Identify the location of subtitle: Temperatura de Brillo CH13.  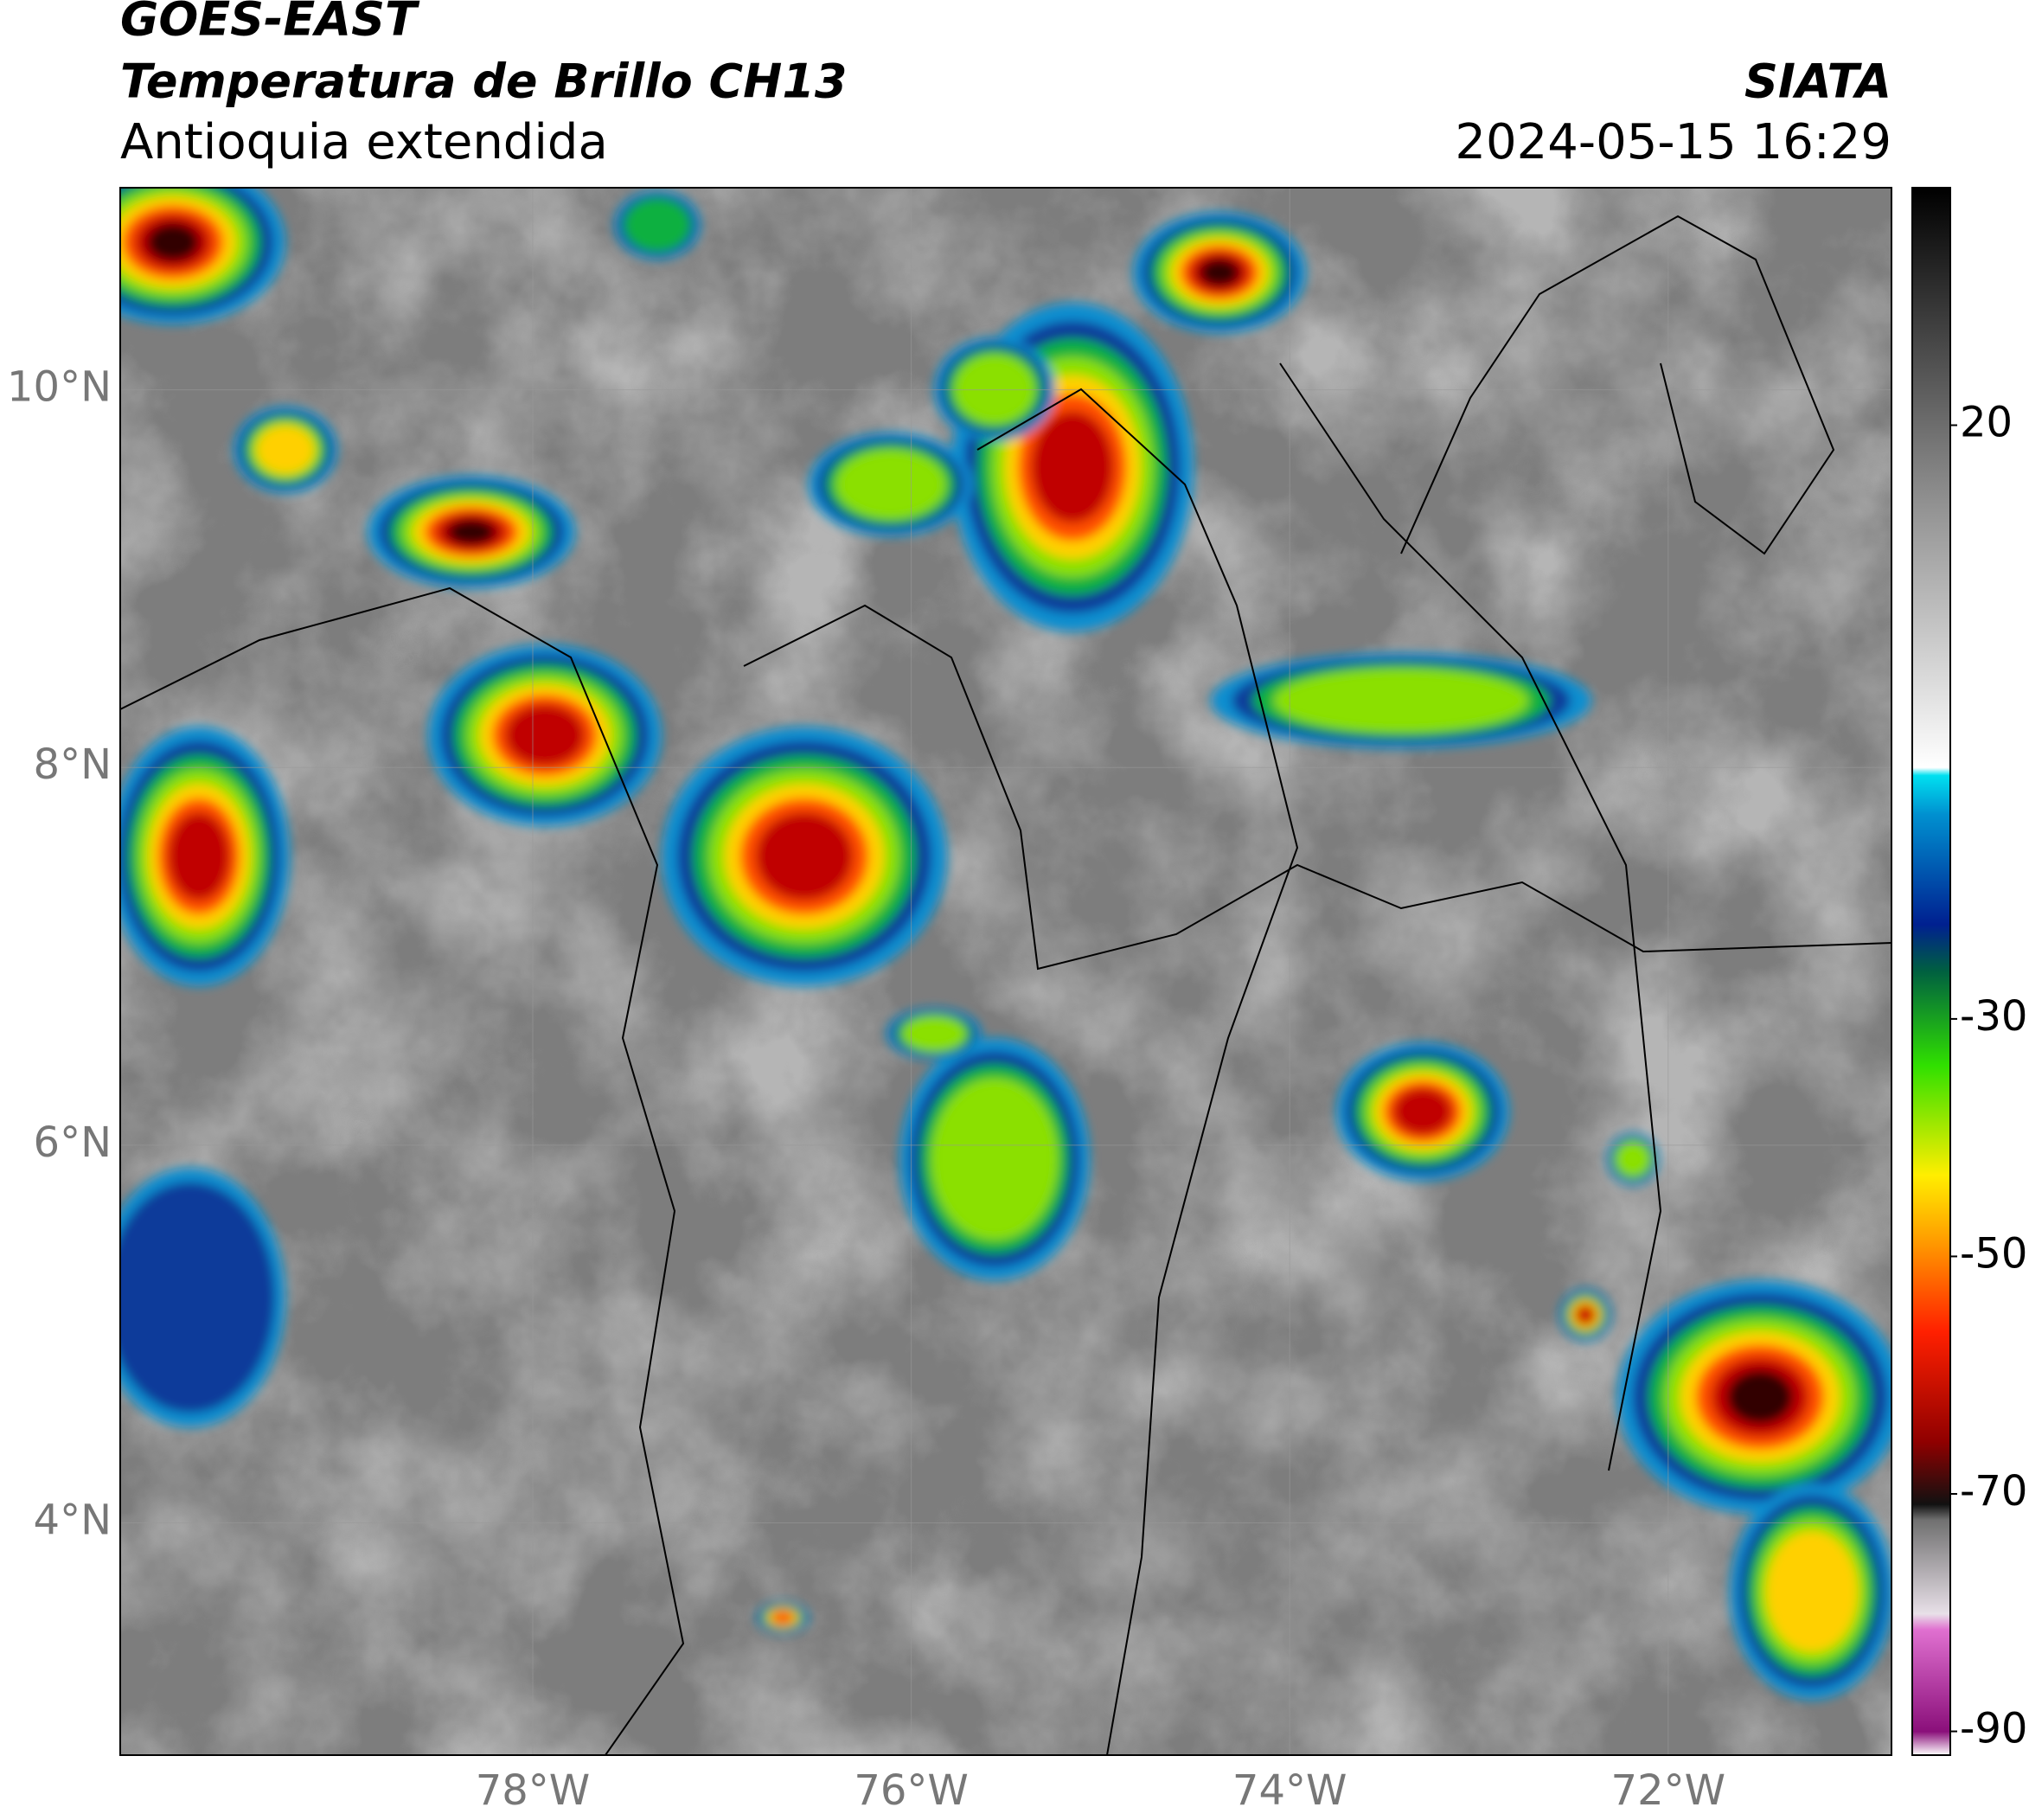
(484, 81).